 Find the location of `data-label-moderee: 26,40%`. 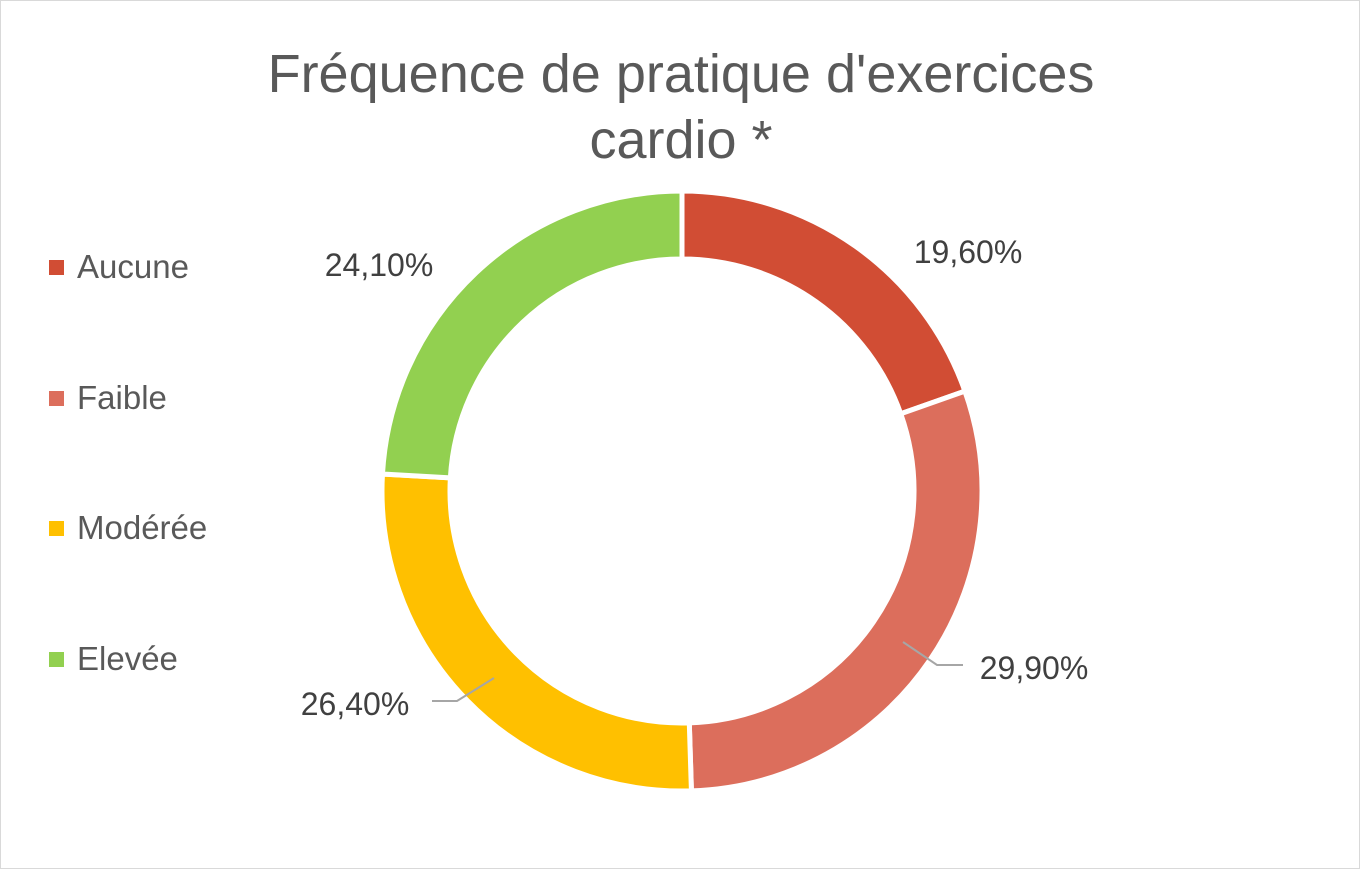

data-label-moderee: 26,40% is located at coordinates (355, 704).